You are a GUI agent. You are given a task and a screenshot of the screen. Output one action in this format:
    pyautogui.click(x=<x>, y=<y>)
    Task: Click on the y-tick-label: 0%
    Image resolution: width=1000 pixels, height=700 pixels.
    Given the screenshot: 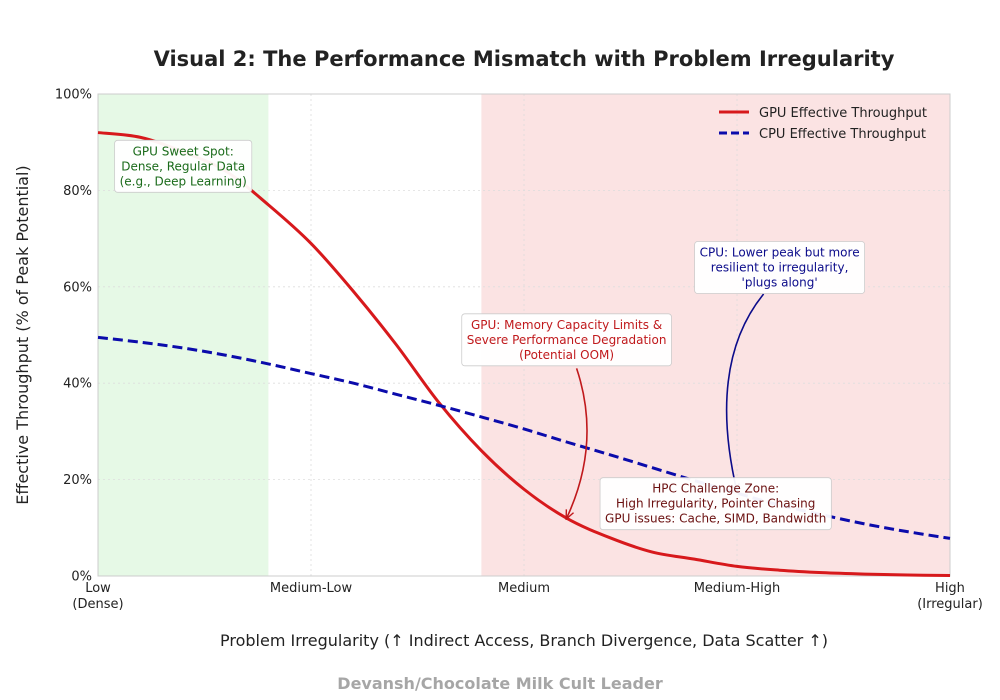 What is the action you would take?
    pyautogui.click(x=81, y=577)
    